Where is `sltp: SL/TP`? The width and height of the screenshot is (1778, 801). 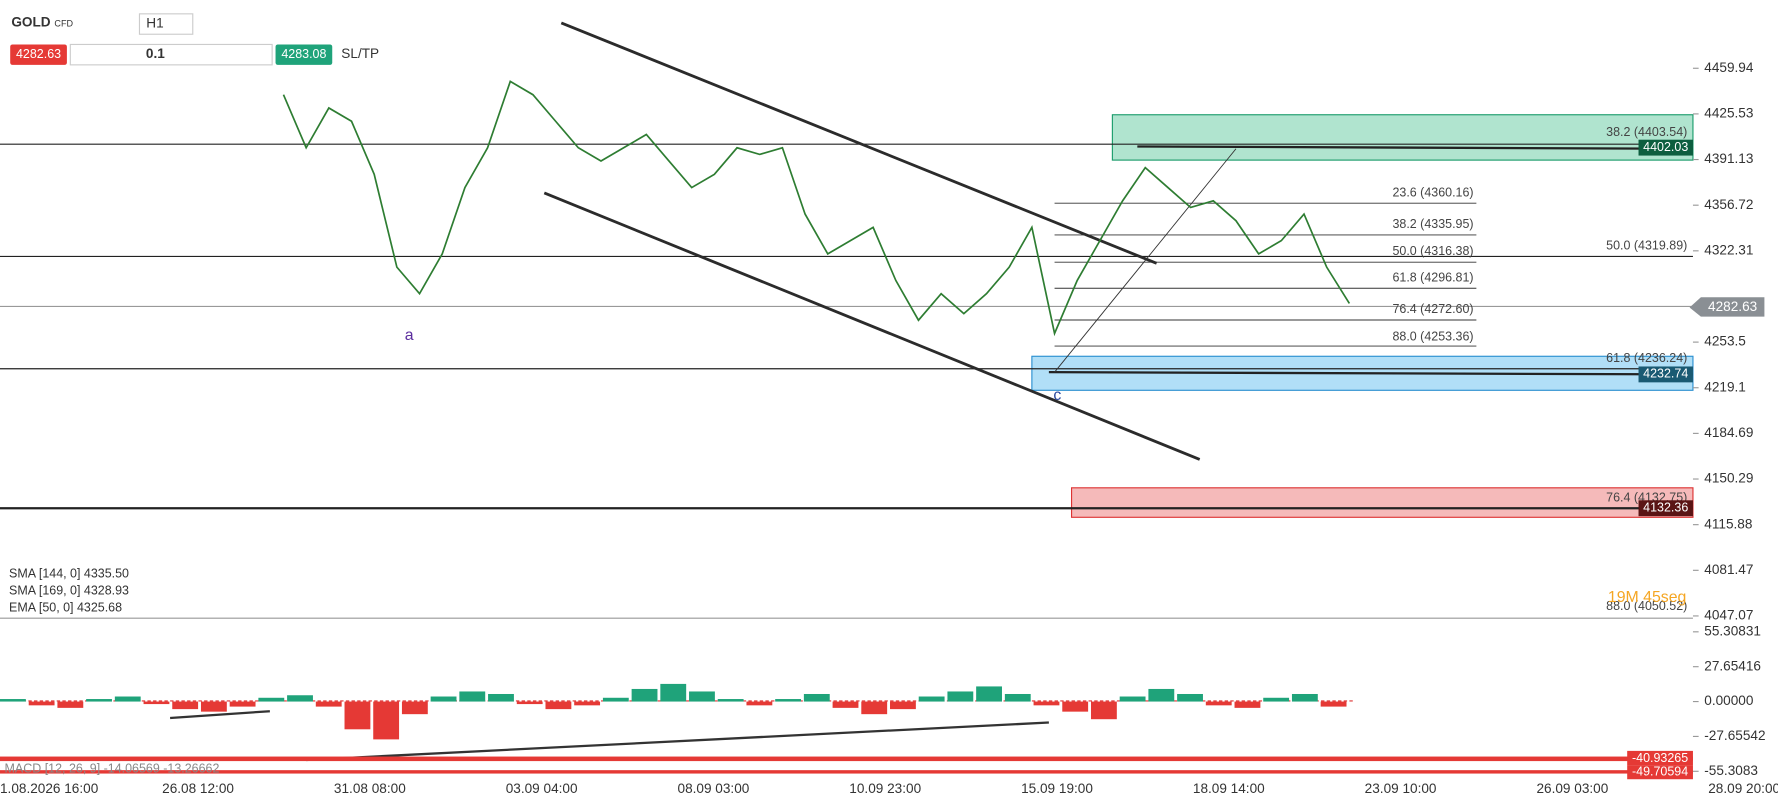 sltp: SL/TP is located at coordinates (360, 53).